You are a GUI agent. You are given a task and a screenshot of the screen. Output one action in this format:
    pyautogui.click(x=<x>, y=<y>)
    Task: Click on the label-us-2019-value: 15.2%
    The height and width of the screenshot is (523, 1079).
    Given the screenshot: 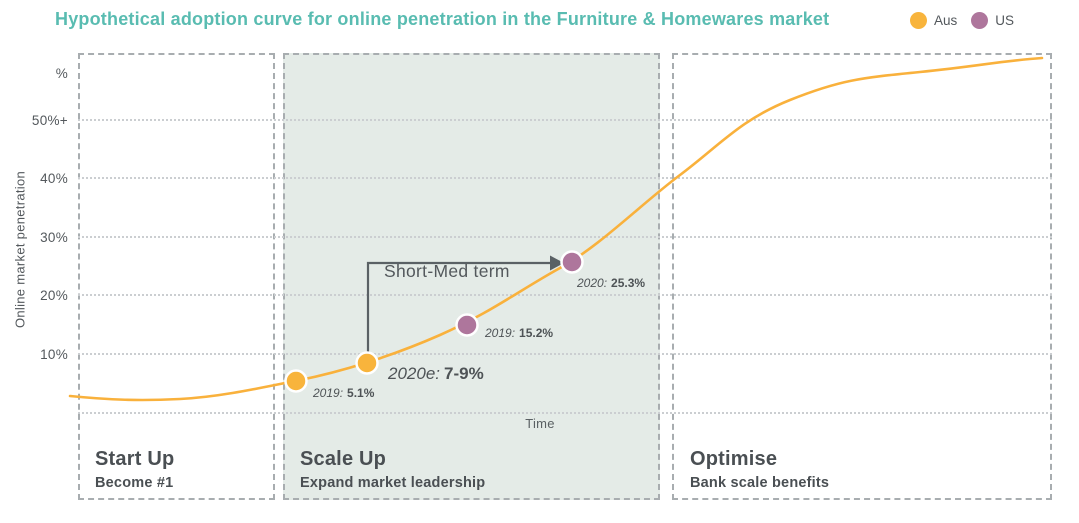 What is the action you would take?
    pyautogui.click(x=536, y=333)
    